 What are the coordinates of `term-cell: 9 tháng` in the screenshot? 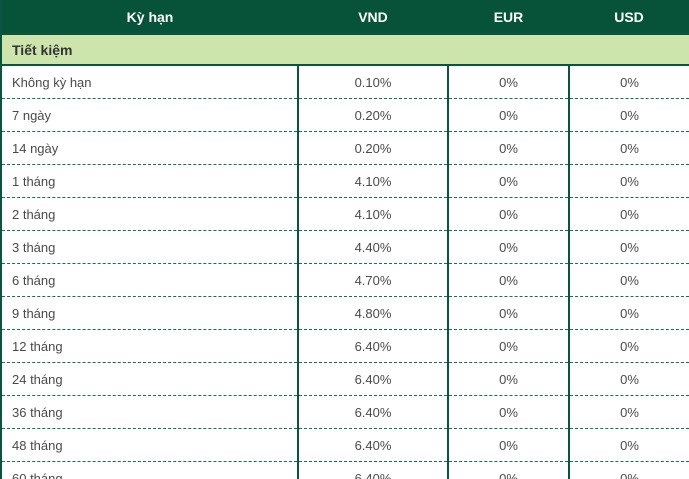 It's located at (149, 313).